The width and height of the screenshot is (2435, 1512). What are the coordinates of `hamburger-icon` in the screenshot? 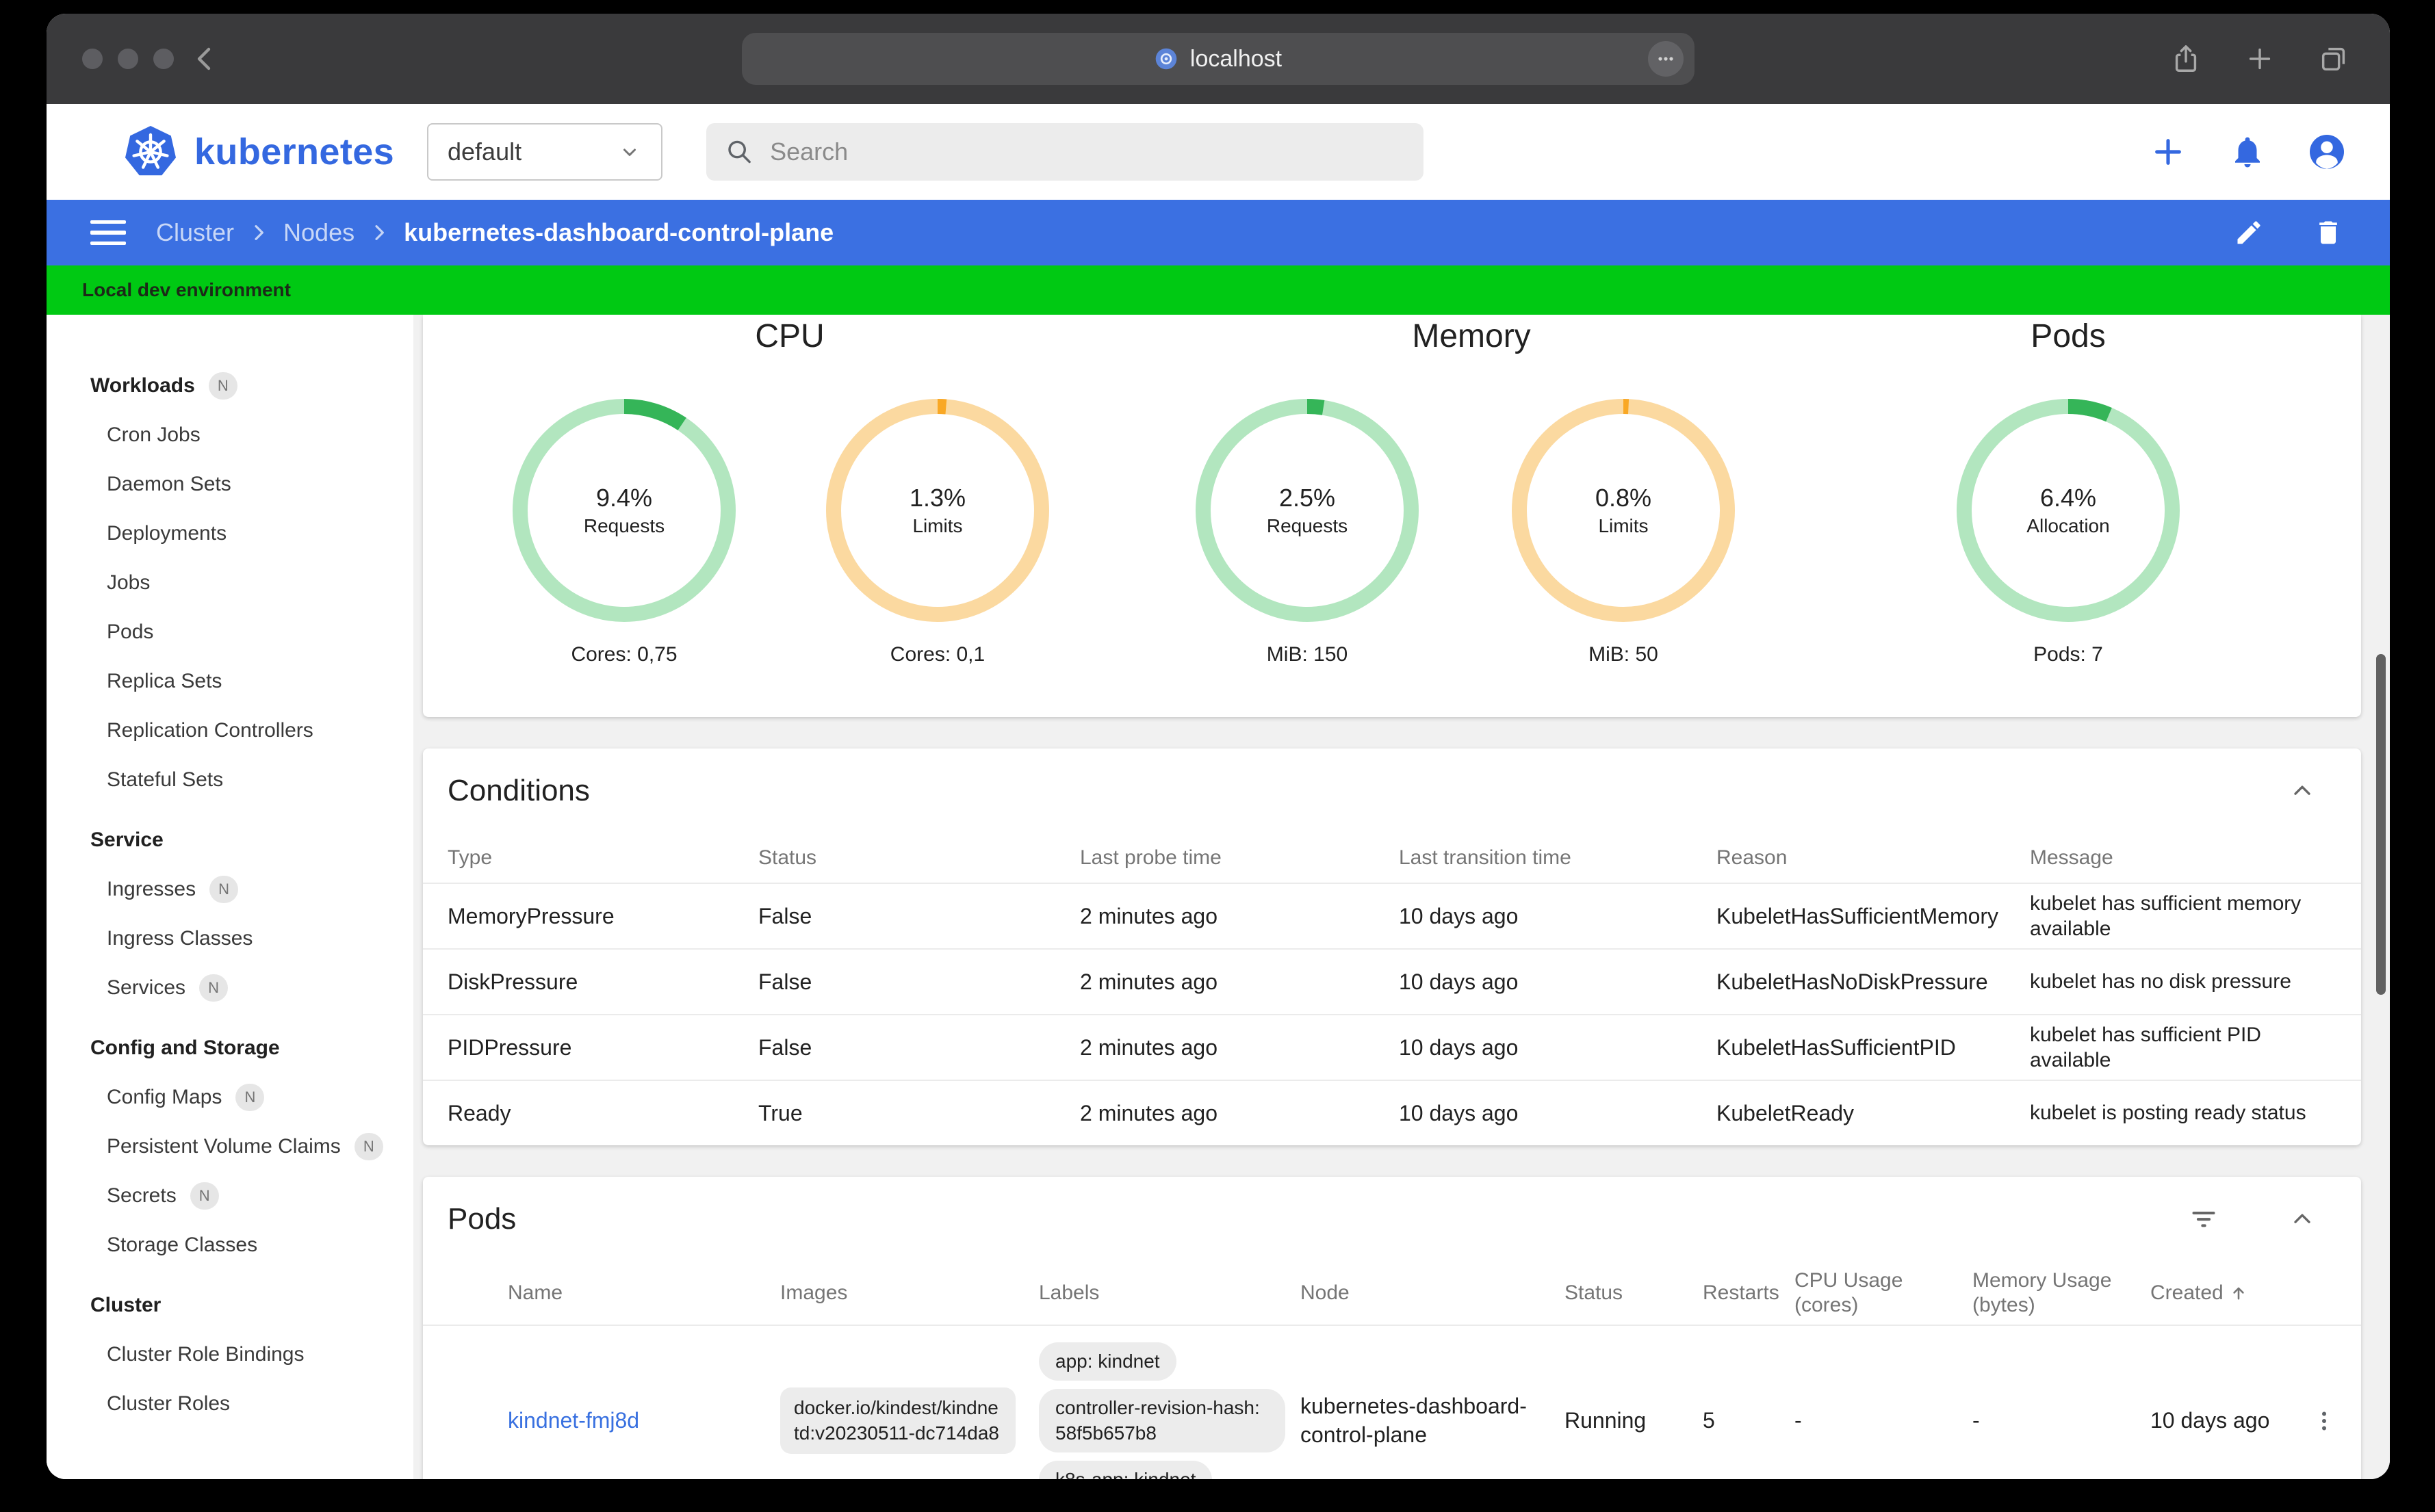 It's located at (108, 222).